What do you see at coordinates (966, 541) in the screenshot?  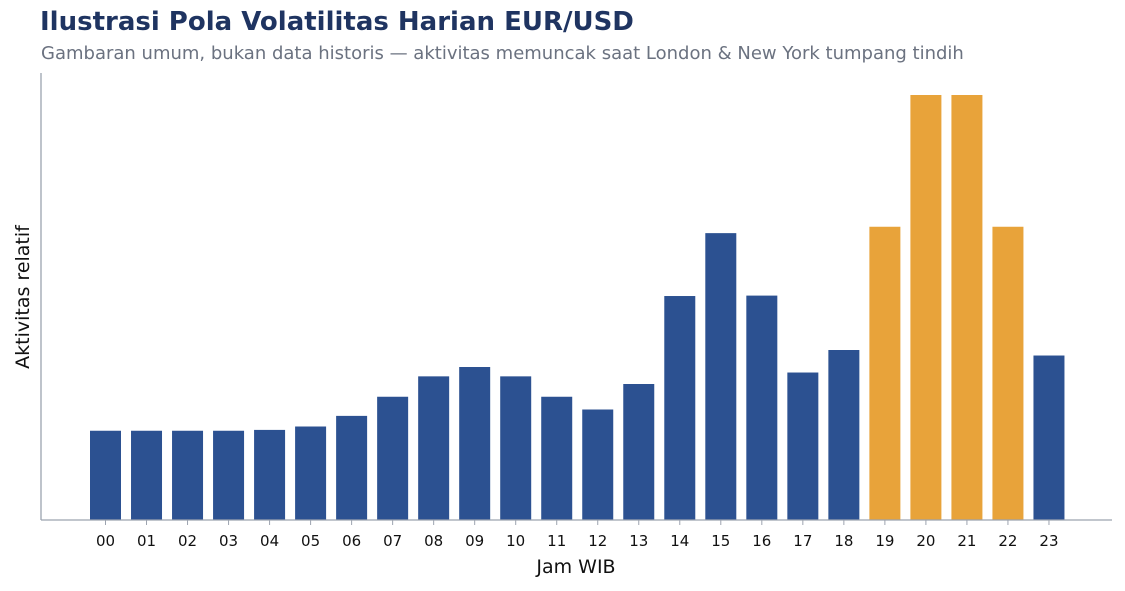 I see `x-tick-label: 21` at bounding box center [966, 541].